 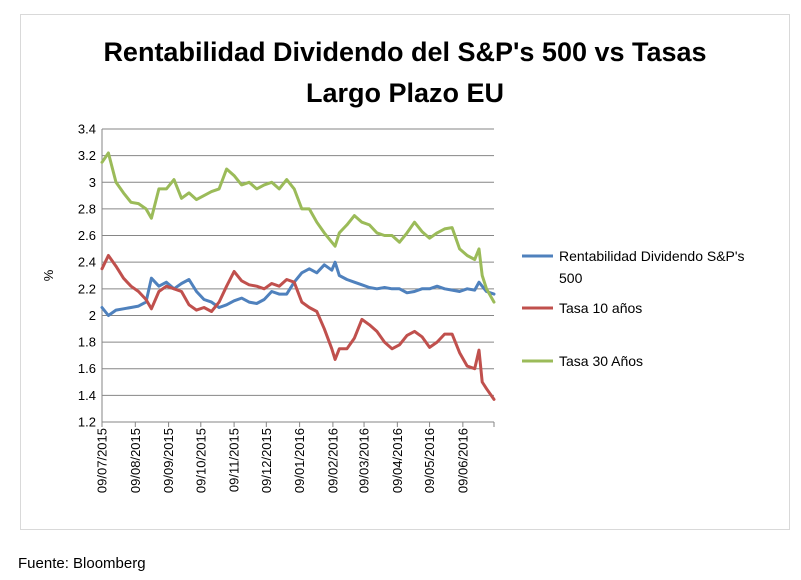 What do you see at coordinates (405, 93) in the screenshot?
I see `chart-title-line-2: Largo Plazo EU` at bounding box center [405, 93].